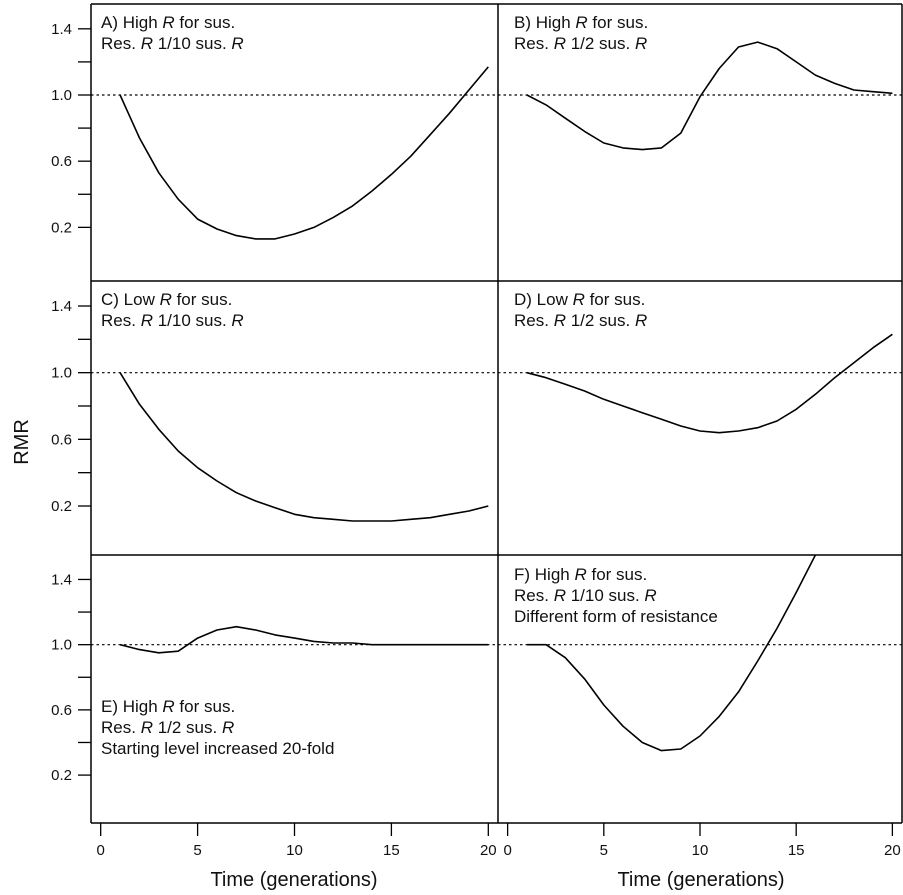 This screenshot has width=903, height=895. Describe the element at coordinates (709, 383) in the screenshot. I see `series-line-D` at that location.